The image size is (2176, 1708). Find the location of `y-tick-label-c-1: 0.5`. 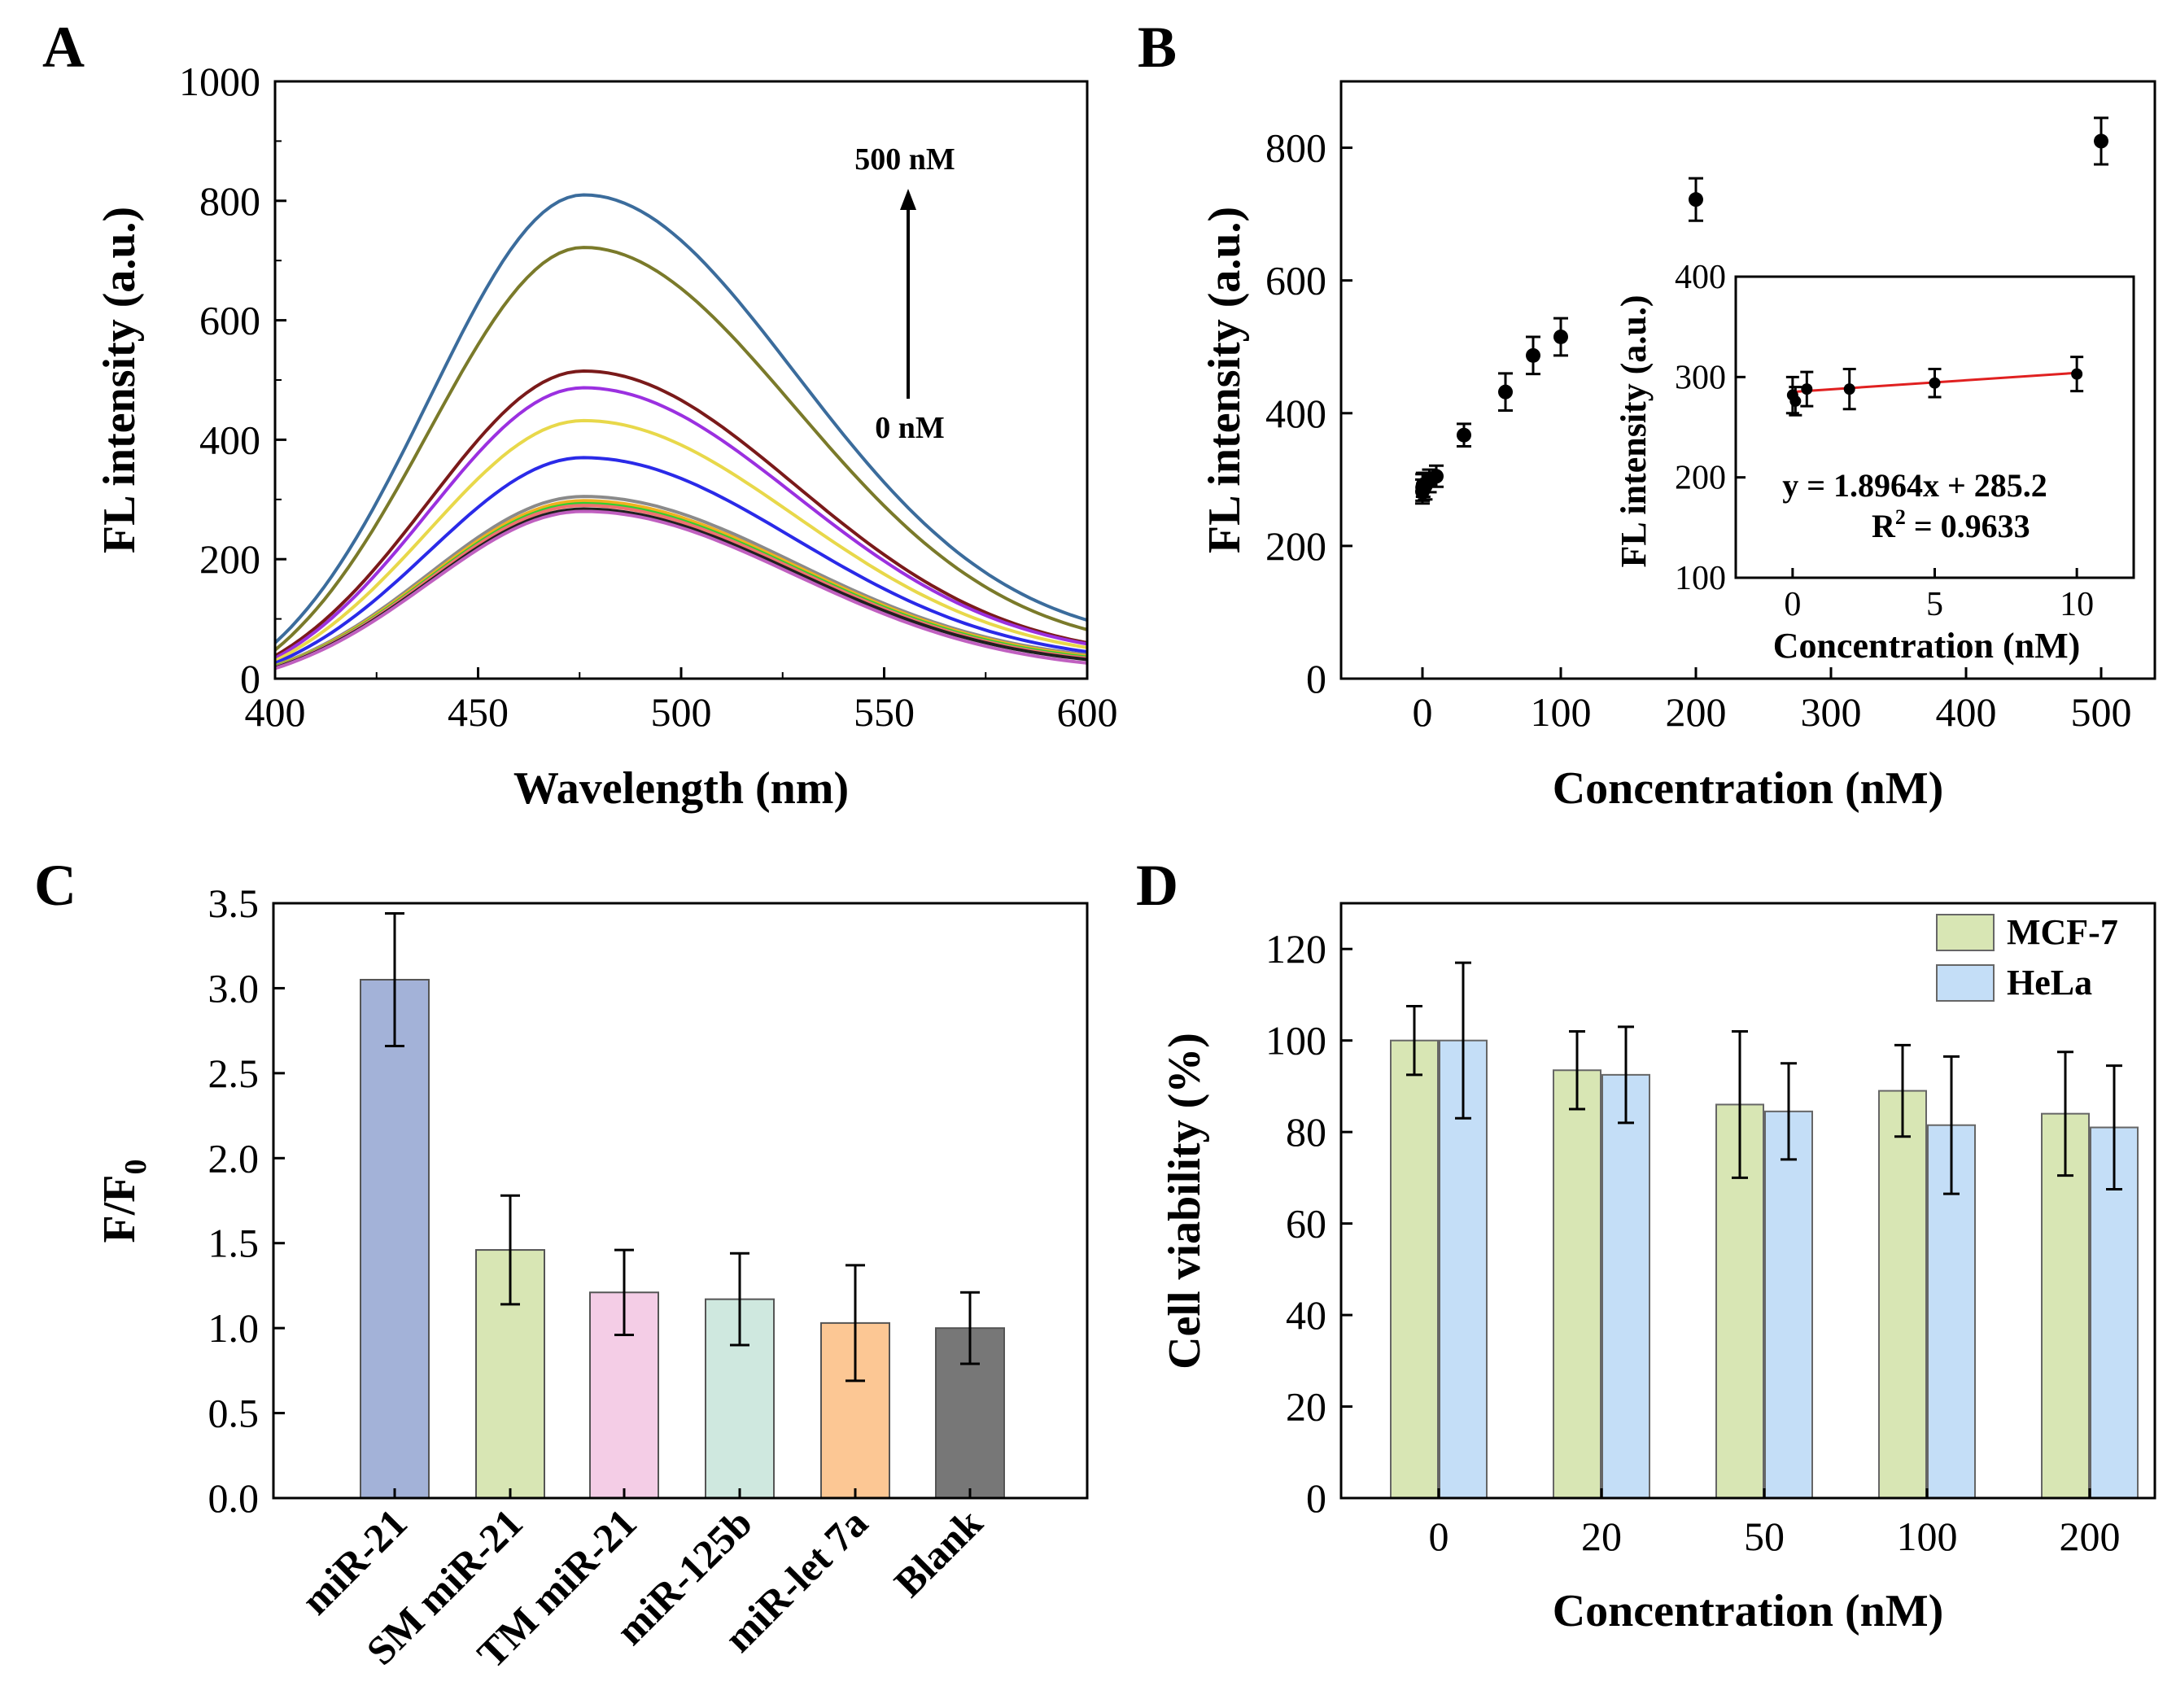

y-tick-label-c-1: 0.5 is located at coordinates (234, 1413).